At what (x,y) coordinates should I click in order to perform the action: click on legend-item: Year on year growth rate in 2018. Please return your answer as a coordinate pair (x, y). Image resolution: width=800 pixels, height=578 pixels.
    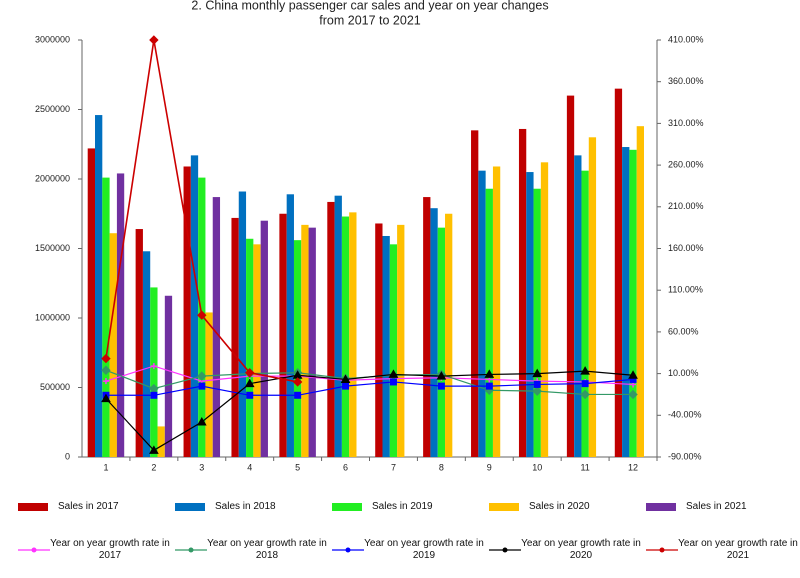
    Looking at the image, I should click on (251, 550).